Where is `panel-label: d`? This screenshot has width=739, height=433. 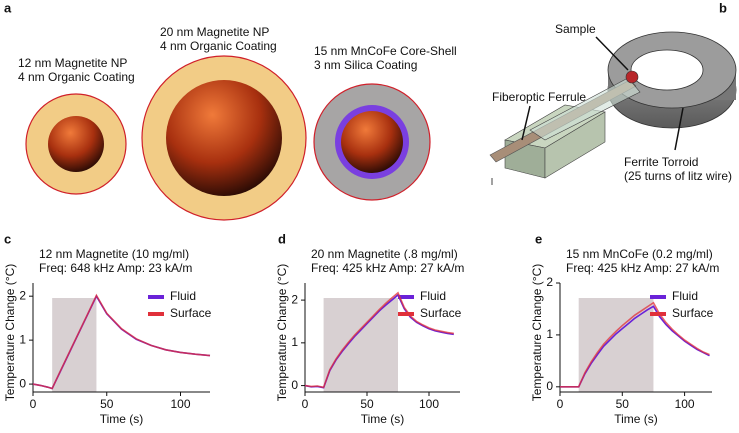
panel-label: d is located at coordinates (282, 238).